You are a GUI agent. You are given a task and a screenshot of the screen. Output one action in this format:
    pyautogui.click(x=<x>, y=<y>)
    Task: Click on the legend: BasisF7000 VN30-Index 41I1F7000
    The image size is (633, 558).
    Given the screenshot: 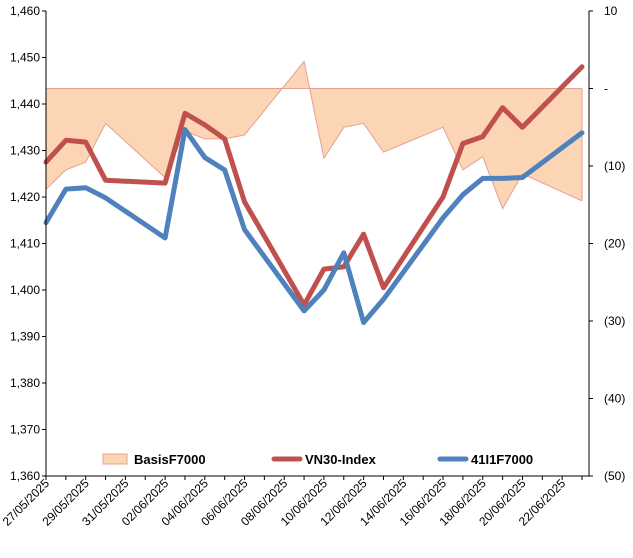 What is the action you would take?
    pyautogui.click(x=317, y=459)
    